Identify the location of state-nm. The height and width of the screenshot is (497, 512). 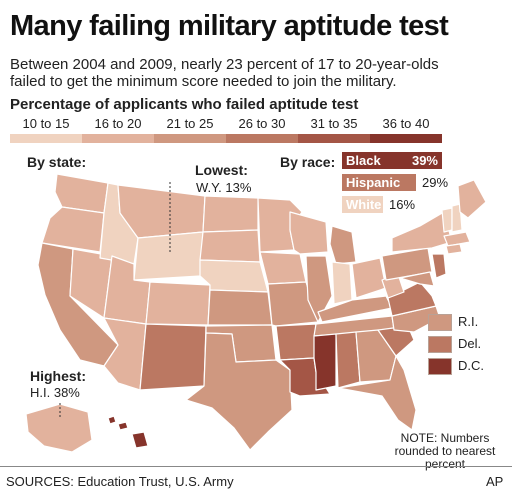
(173, 357).